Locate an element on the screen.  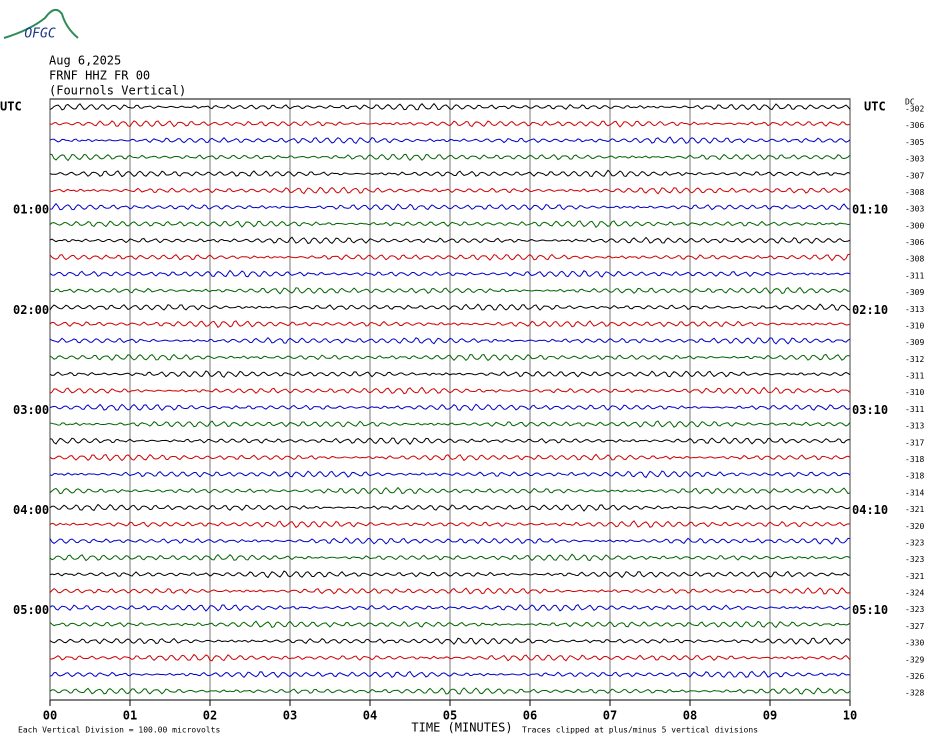
hour-label-left: 01:00 is located at coordinates (31, 210).